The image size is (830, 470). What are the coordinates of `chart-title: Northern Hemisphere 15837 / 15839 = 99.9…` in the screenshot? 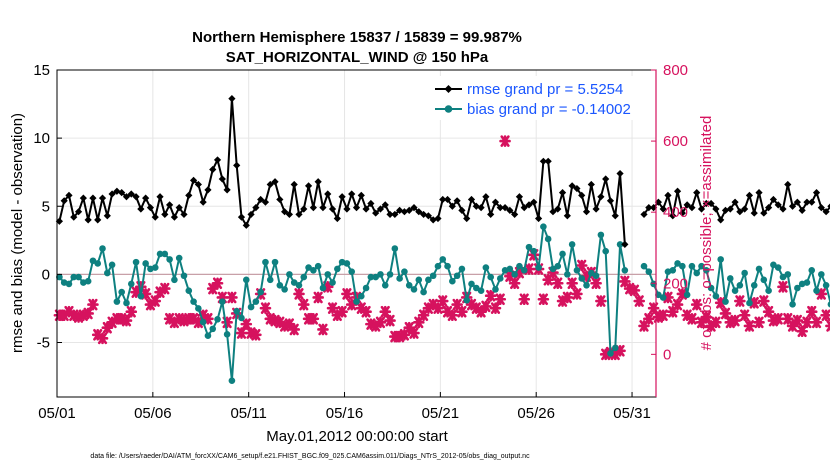 It's located at (357, 37).